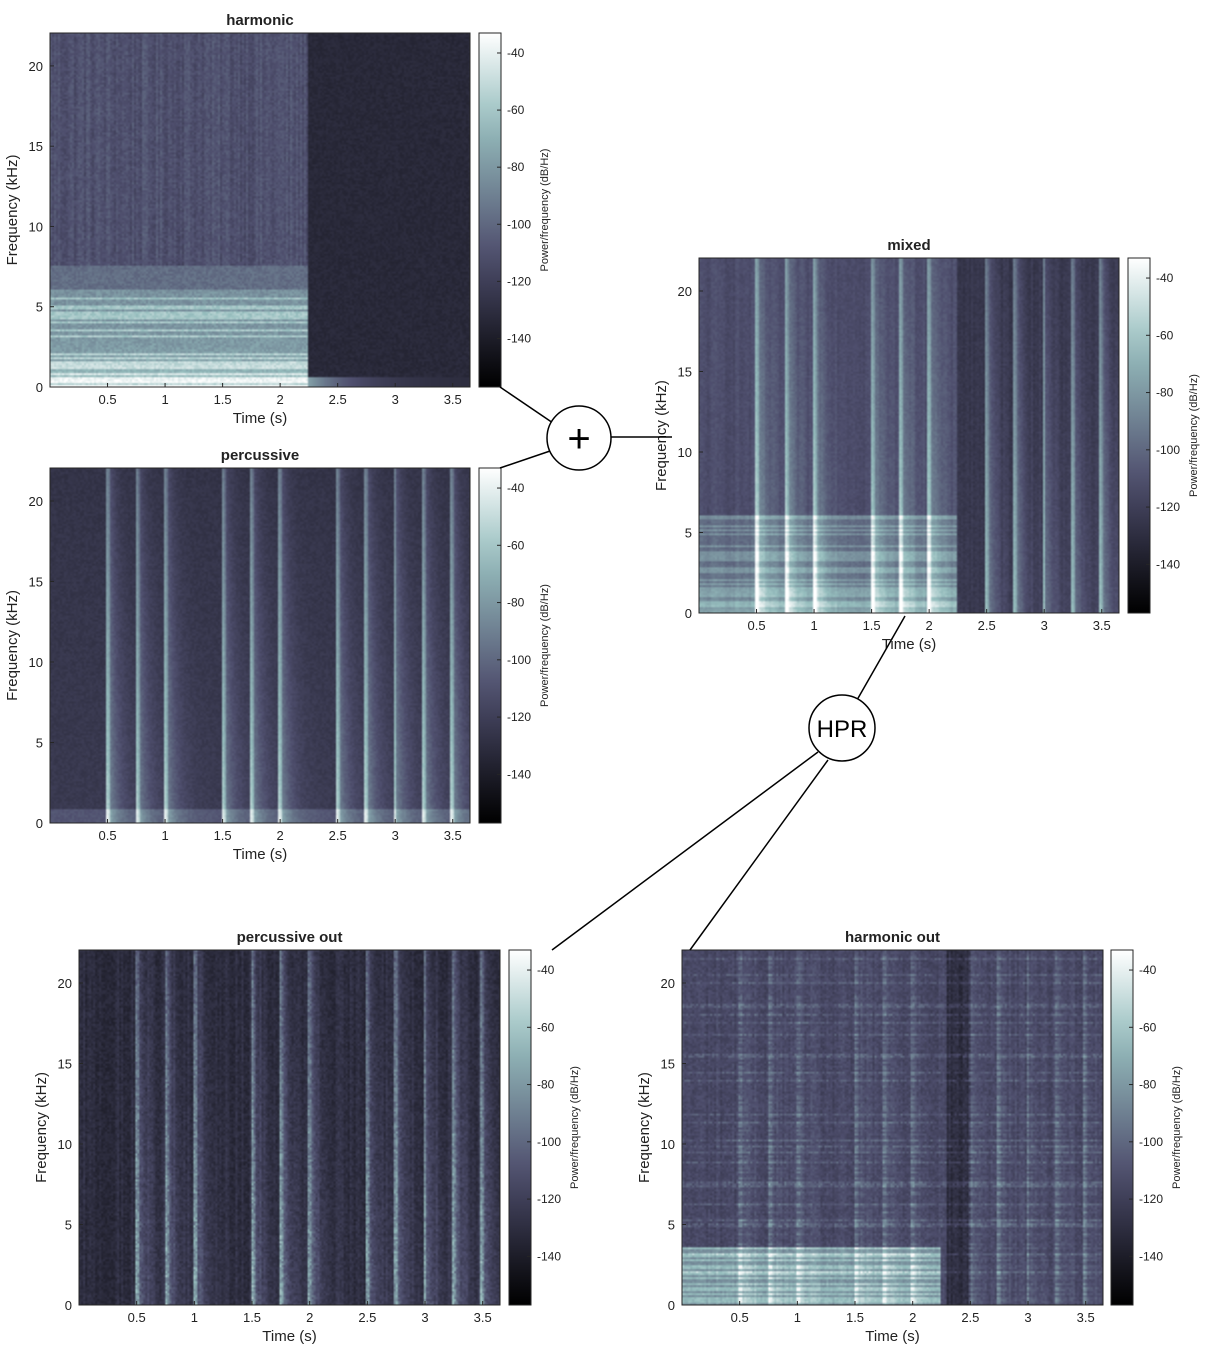 Image resolution: width=1206 pixels, height=1353 pixels. I want to click on harmonic-title: harmonic, so click(260, 20).